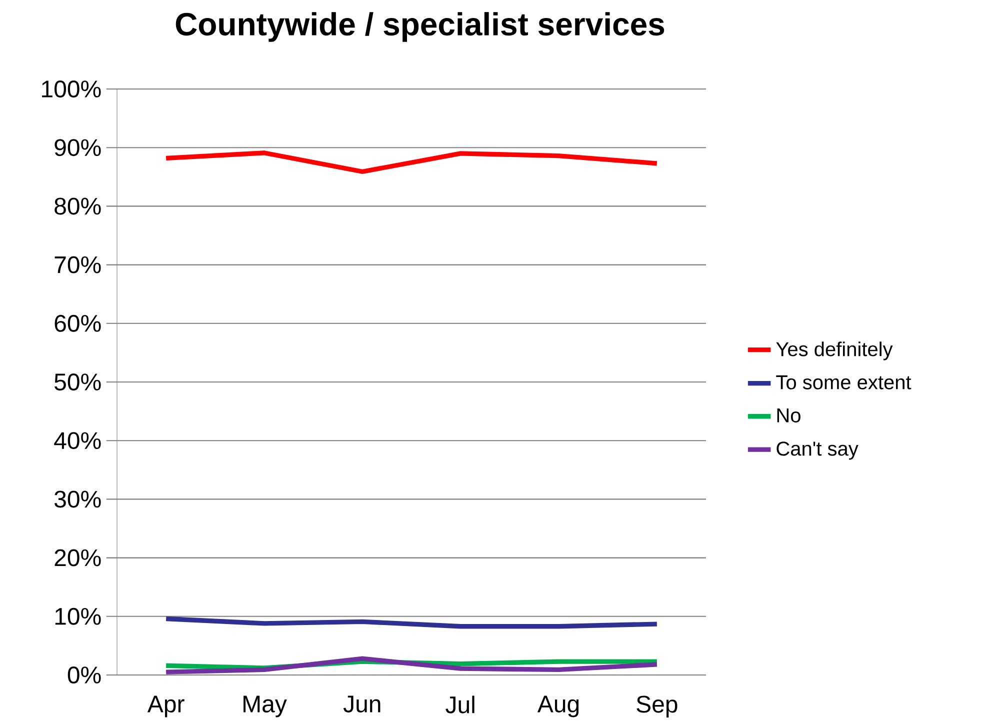 The height and width of the screenshot is (722, 984). What do you see at coordinates (361, 704) in the screenshot?
I see `x-tick-label: Jun` at bounding box center [361, 704].